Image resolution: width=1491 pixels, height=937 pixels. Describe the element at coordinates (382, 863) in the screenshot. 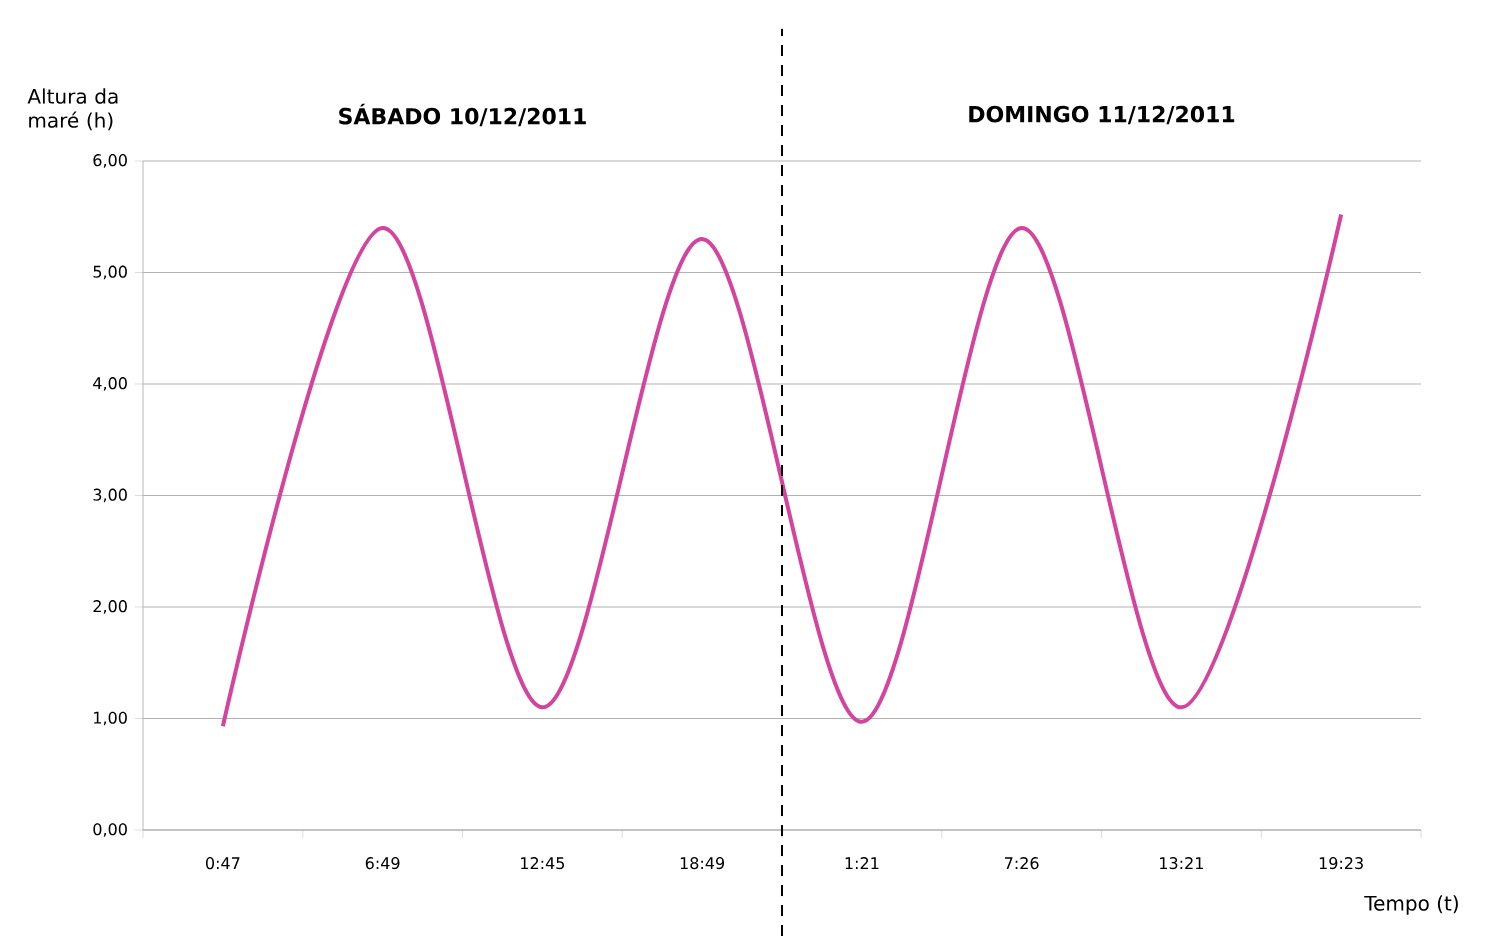

I see `x-tick-label: 6:49` at that location.